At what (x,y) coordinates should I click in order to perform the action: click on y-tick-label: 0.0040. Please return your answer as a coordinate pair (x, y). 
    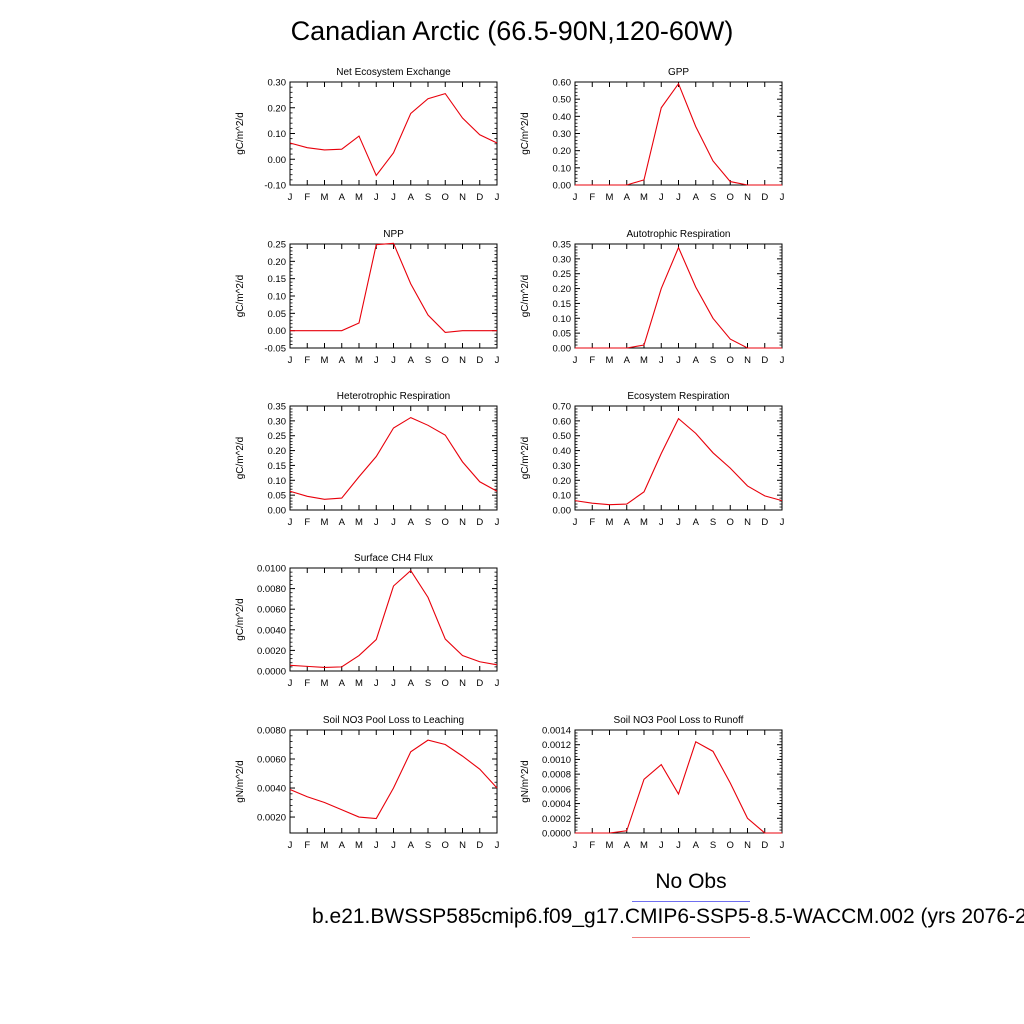
    Looking at the image, I should click on (271, 630).